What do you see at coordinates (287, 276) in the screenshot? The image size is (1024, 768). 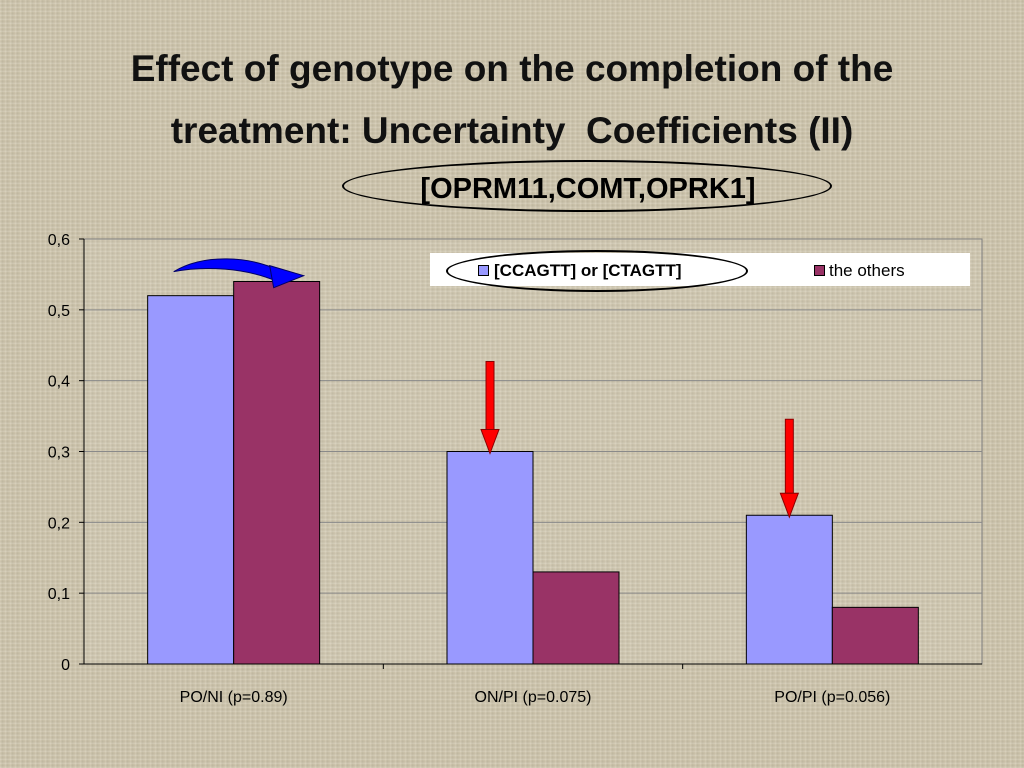 I see `blue-arrow-head` at bounding box center [287, 276].